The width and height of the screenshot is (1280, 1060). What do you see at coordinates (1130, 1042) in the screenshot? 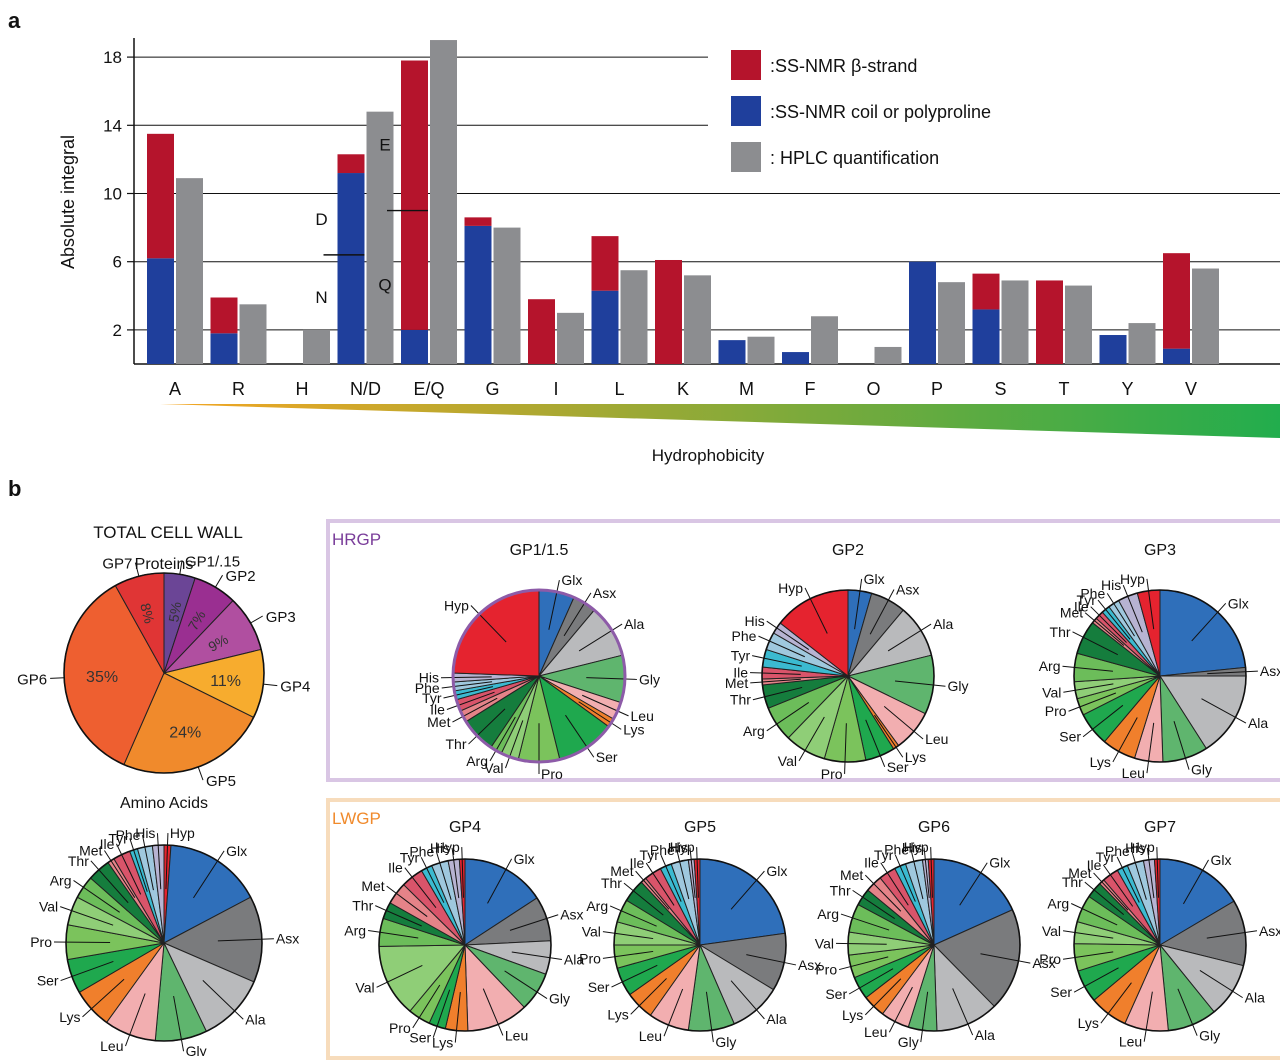
I see `pie-gp7-label-Leu: Leu` at bounding box center [1130, 1042].